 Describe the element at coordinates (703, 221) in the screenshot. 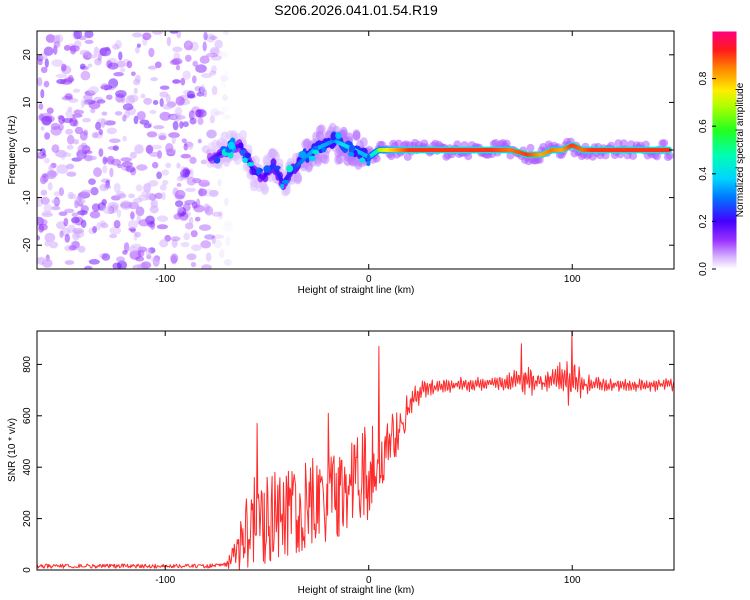

I see `colorbar-tick-label: 0.2` at that location.